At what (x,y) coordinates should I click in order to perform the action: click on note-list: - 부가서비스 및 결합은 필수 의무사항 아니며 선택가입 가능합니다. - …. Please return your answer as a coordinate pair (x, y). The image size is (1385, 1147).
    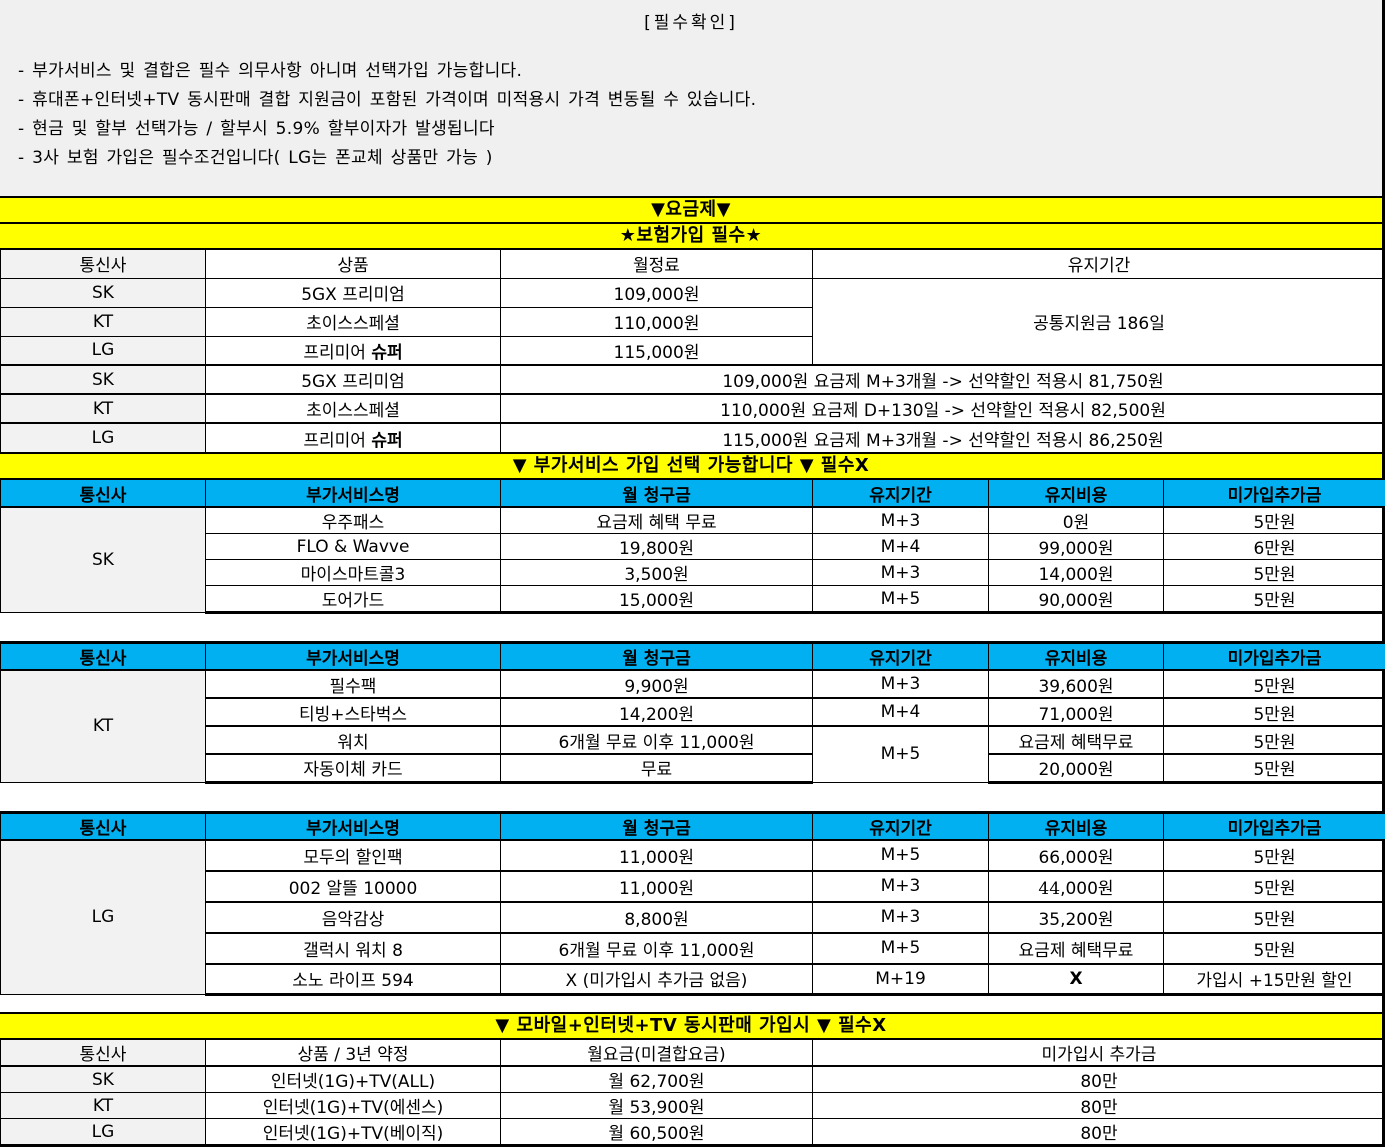
    Looking at the image, I should click on (691, 115).